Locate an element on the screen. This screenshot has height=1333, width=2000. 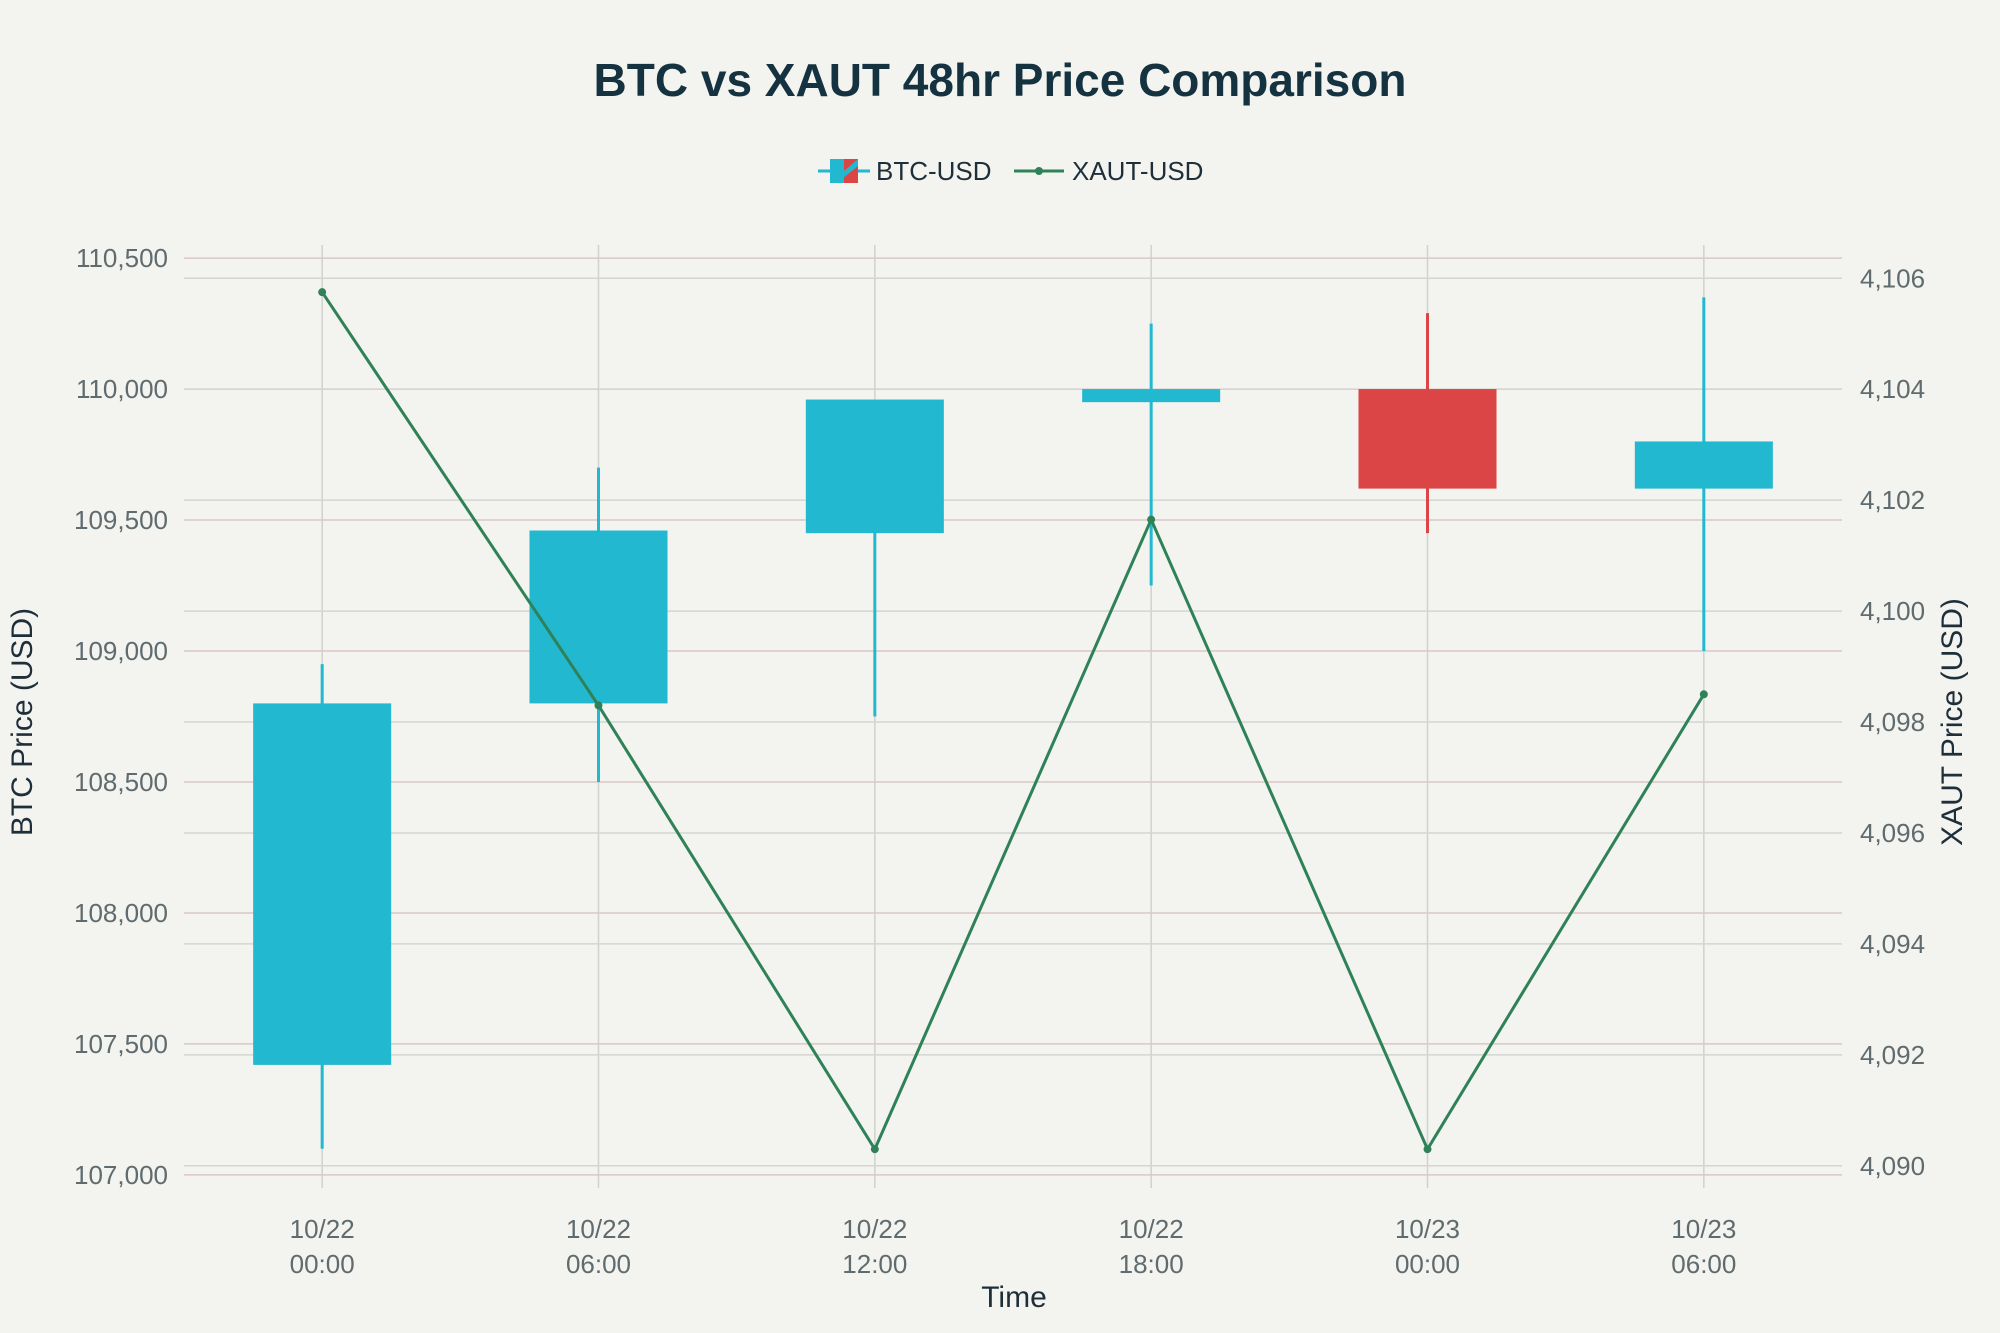
right-axis-title: XAUT Price (USD) is located at coordinates (1952, 722).